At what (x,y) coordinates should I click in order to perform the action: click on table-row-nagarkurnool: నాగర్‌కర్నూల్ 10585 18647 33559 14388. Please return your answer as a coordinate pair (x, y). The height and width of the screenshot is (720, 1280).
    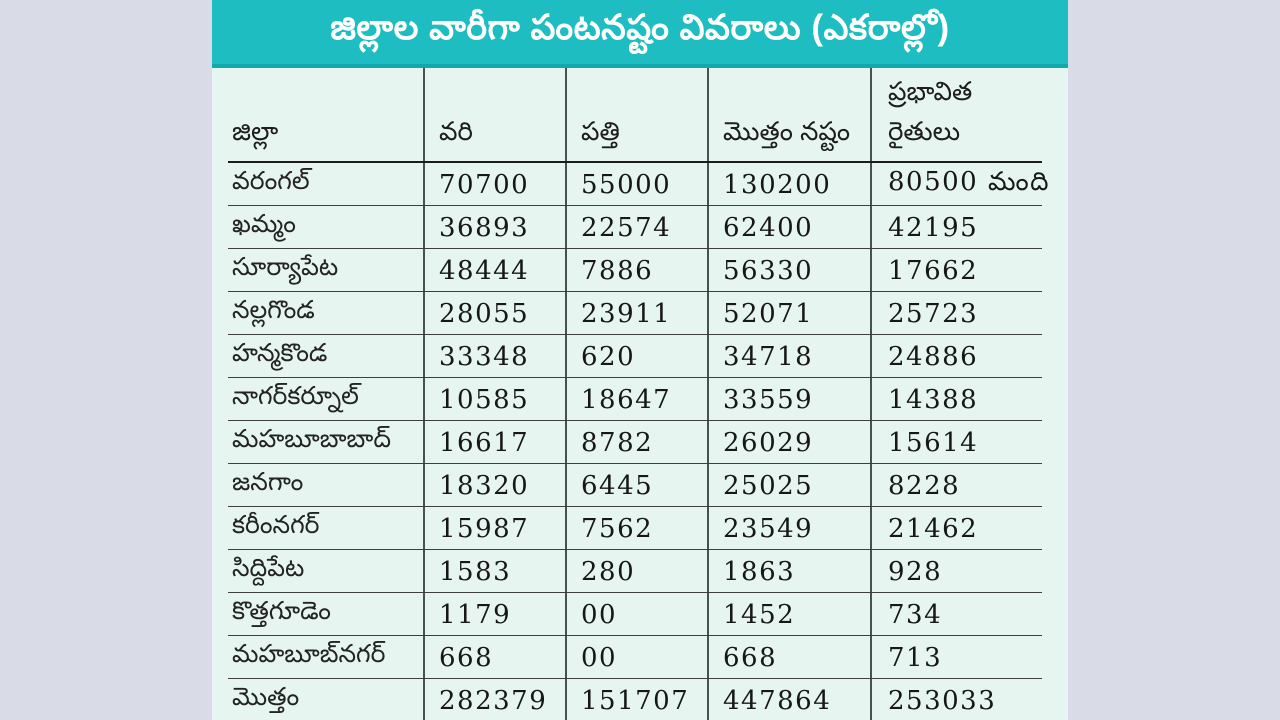
    Looking at the image, I should click on (640, 399).